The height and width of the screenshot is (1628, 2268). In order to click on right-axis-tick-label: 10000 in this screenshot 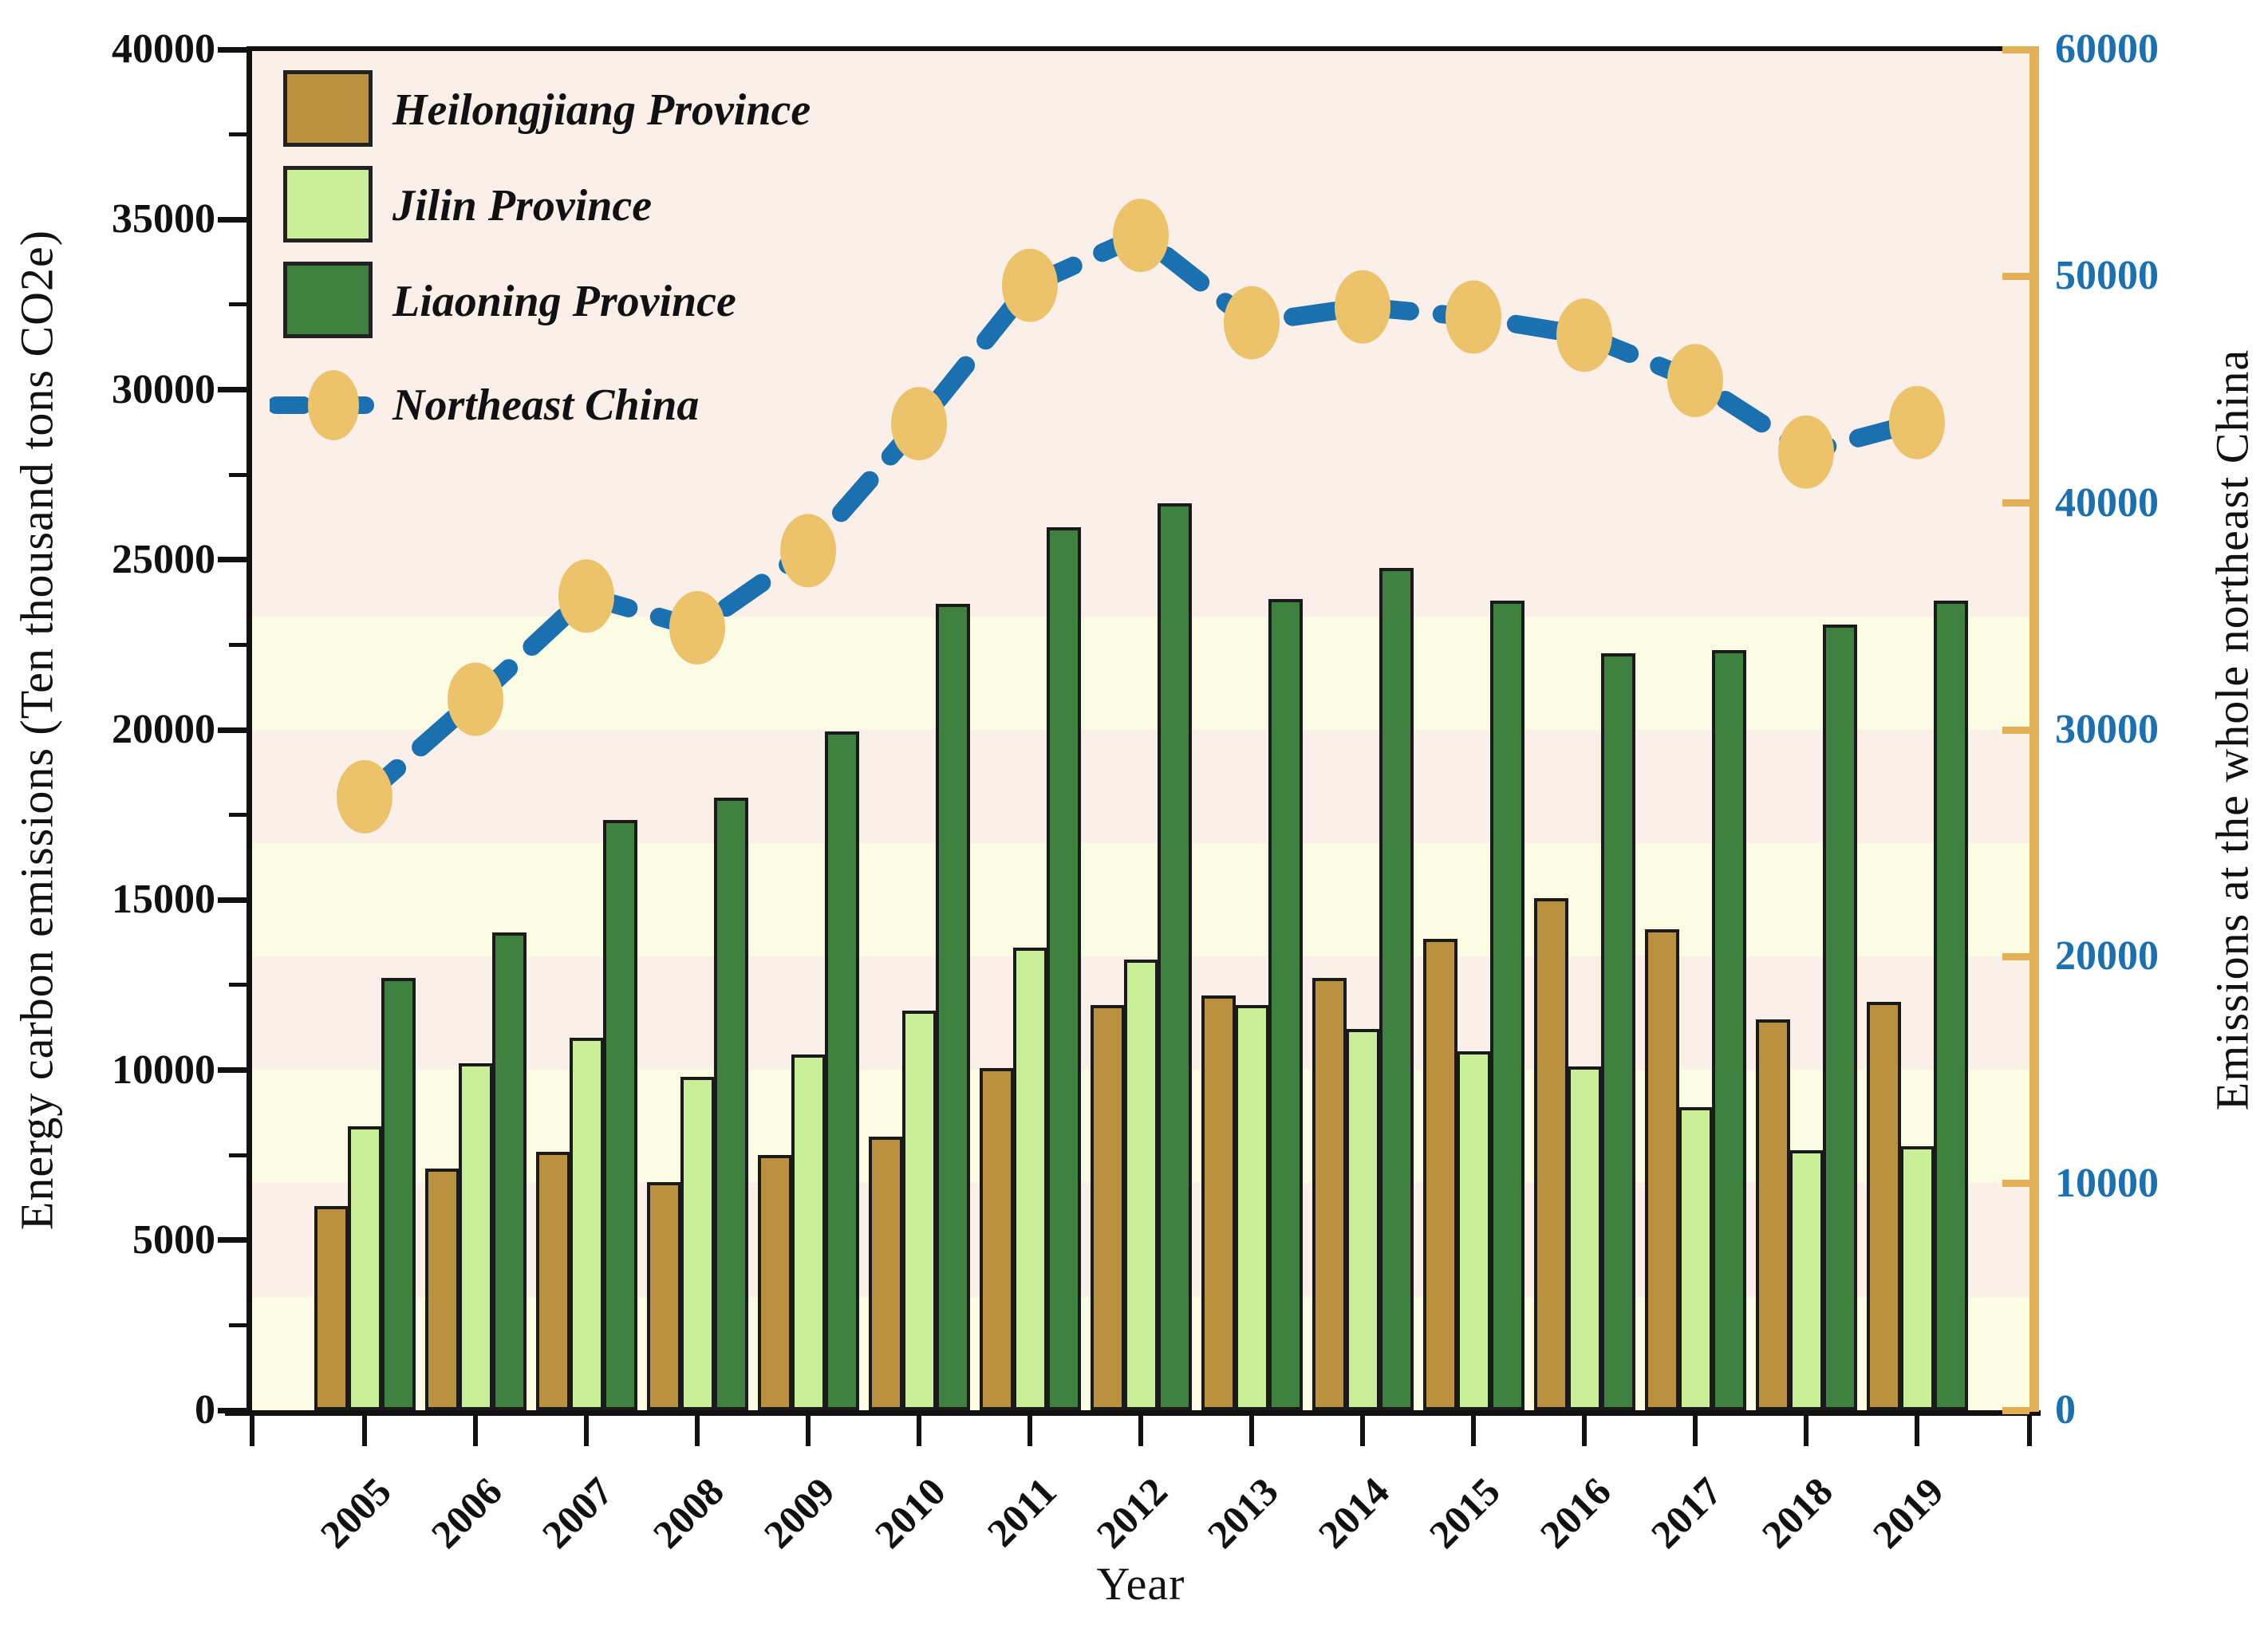, I will do `click(2107, 1183)`.